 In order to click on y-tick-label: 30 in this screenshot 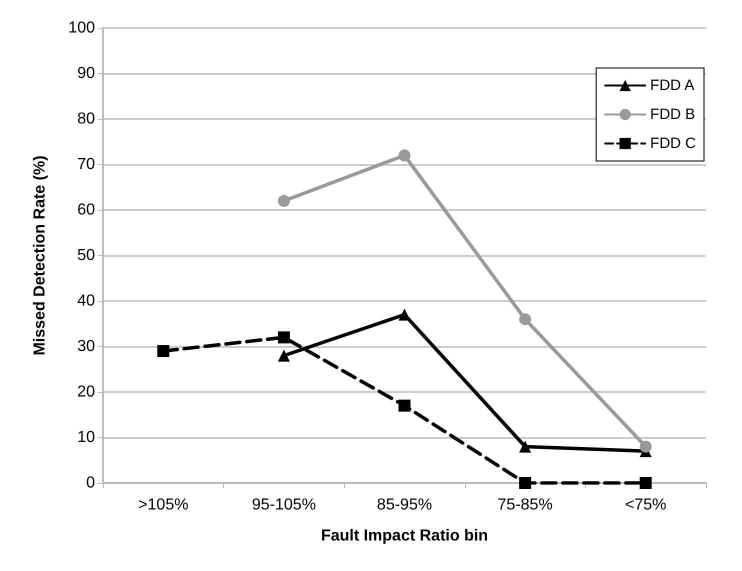, I will do `click(86, 346)`.